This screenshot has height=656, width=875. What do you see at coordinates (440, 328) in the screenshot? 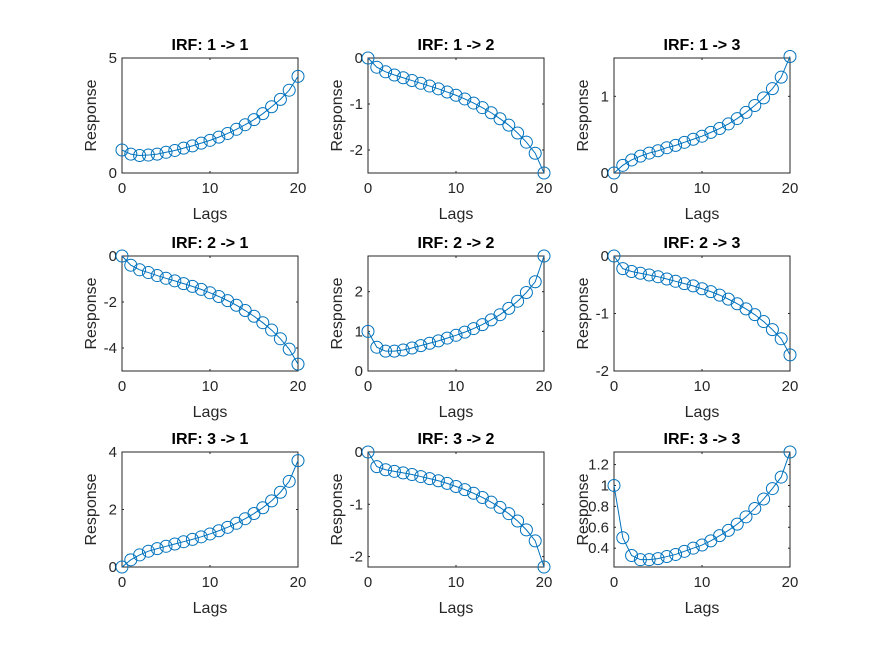
I see `subplot-5: 0 10 20 0 1 2 IRF: 2 -> 2 Lags Response` at bounding box center [440, 328].